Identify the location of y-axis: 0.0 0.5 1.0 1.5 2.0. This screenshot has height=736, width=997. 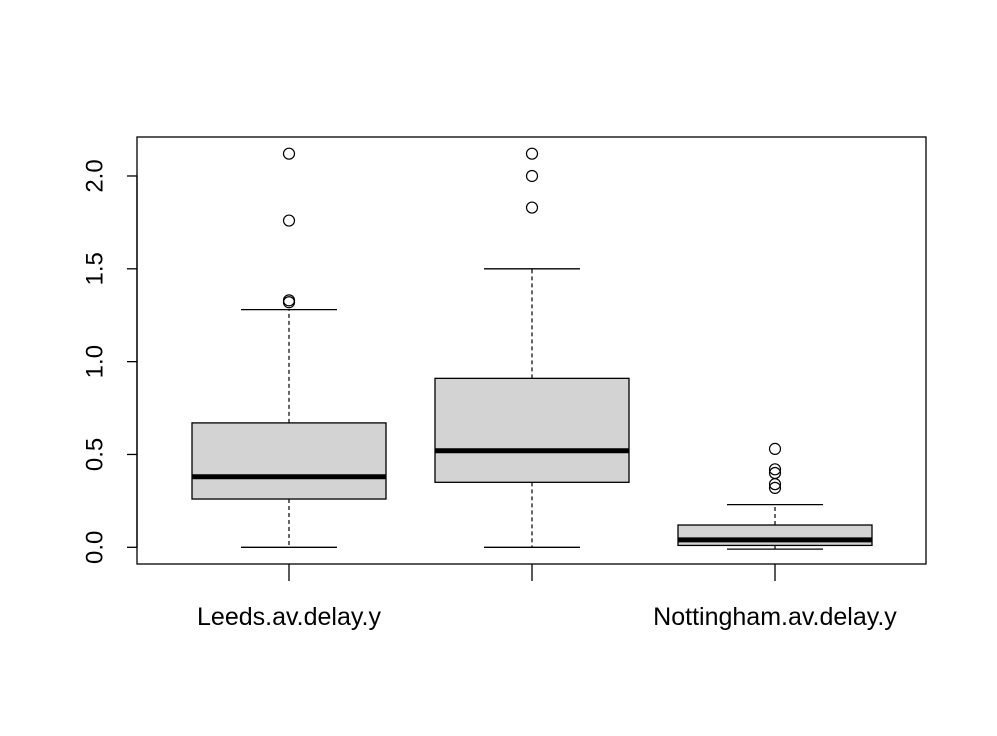
(110, 361).